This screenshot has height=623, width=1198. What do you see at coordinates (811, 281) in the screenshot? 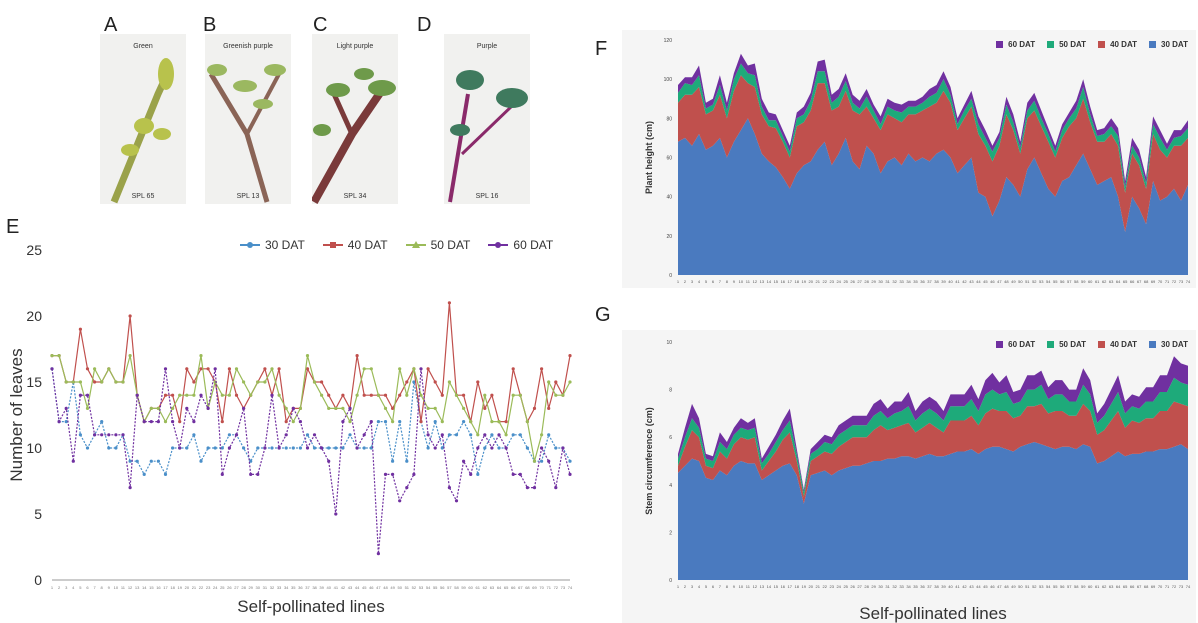
I see `x-tick-label: 20` at bounding box center [811, 281].